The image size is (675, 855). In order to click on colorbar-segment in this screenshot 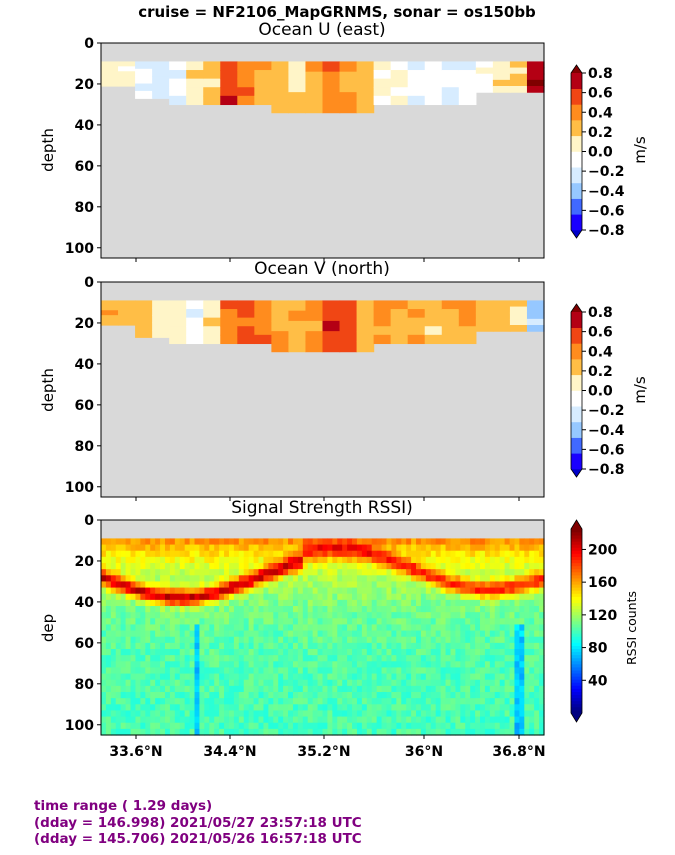, I will do `click(576, 616)`.